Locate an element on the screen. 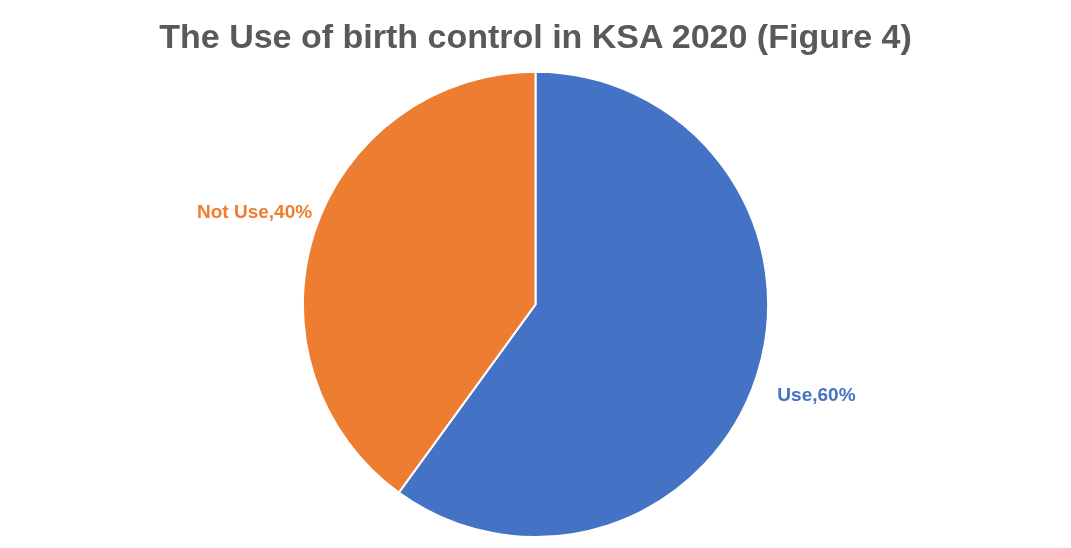 This screenshot has width=1071, height=548. slice-label: Use is located at coordinates (795, 394).